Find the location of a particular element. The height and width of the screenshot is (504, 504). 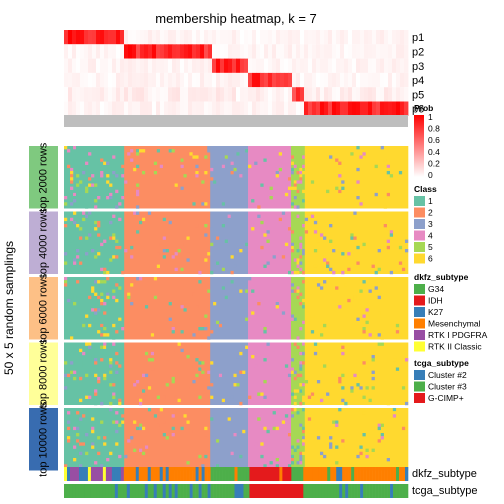

legend-item: K27 is located at coordinates (428, 312).